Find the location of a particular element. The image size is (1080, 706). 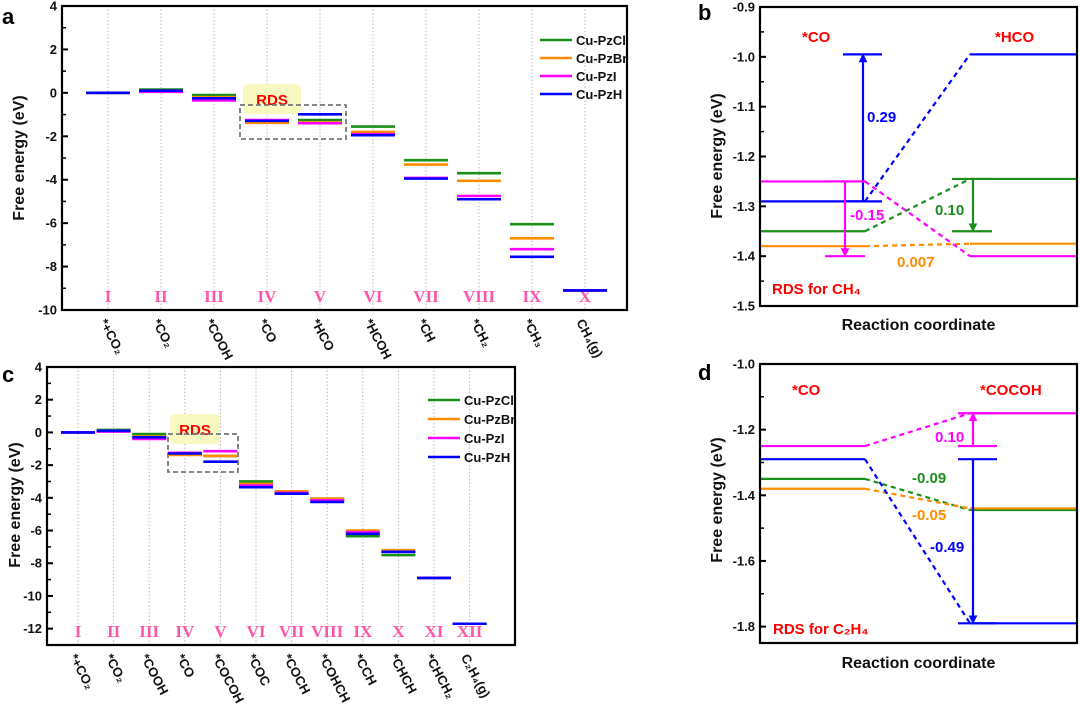

state-label: *HCO is located at coordinates (1015, 37).